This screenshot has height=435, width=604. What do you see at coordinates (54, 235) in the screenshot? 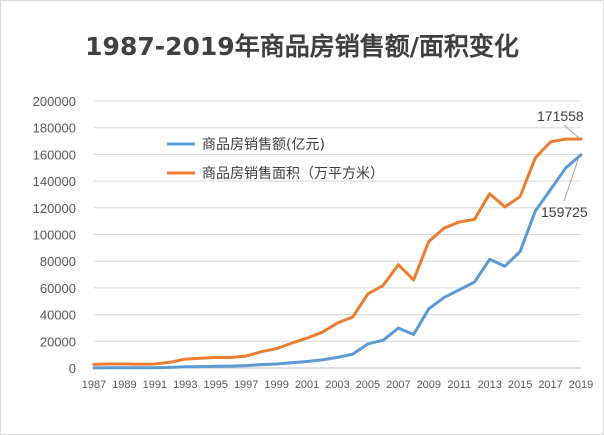
I see `y-tick-label: 100000` at bounding box center [54, 235].